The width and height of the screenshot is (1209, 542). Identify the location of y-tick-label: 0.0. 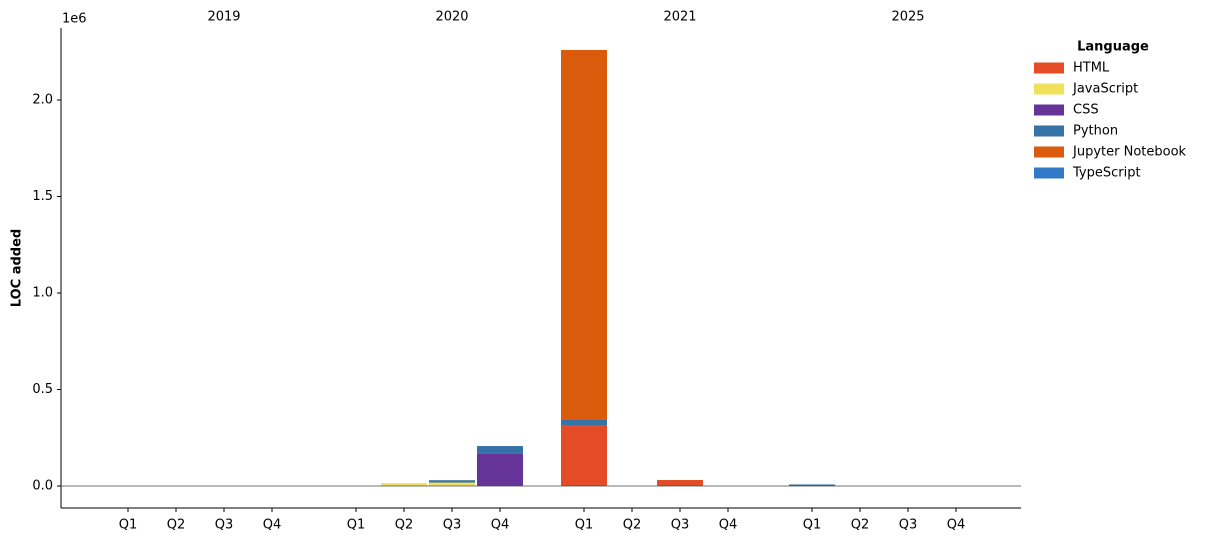
(42, 485).